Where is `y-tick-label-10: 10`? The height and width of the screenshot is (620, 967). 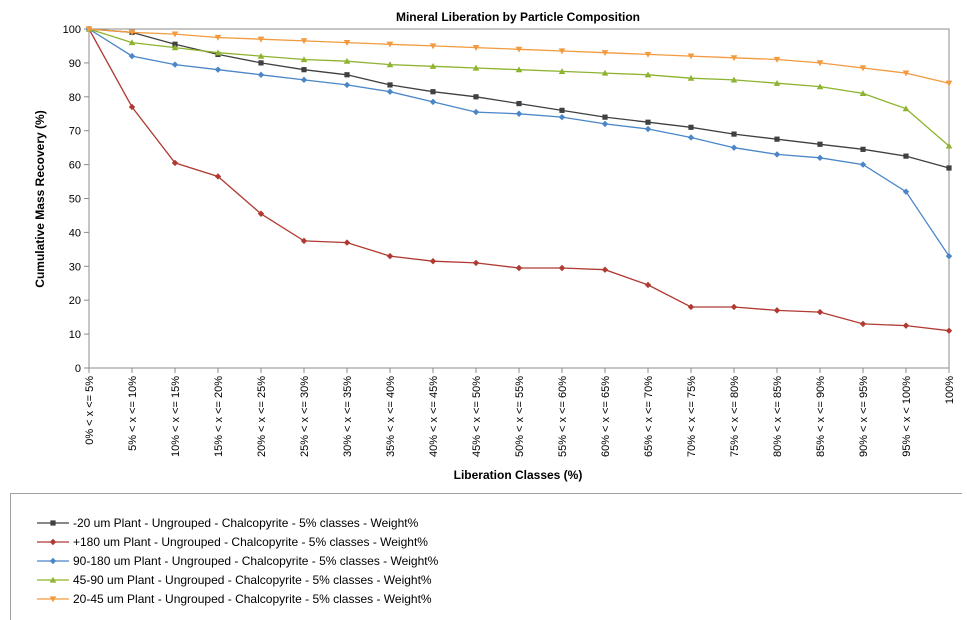
y-tick-label-10: 10 is located at coordinates (75, 335).